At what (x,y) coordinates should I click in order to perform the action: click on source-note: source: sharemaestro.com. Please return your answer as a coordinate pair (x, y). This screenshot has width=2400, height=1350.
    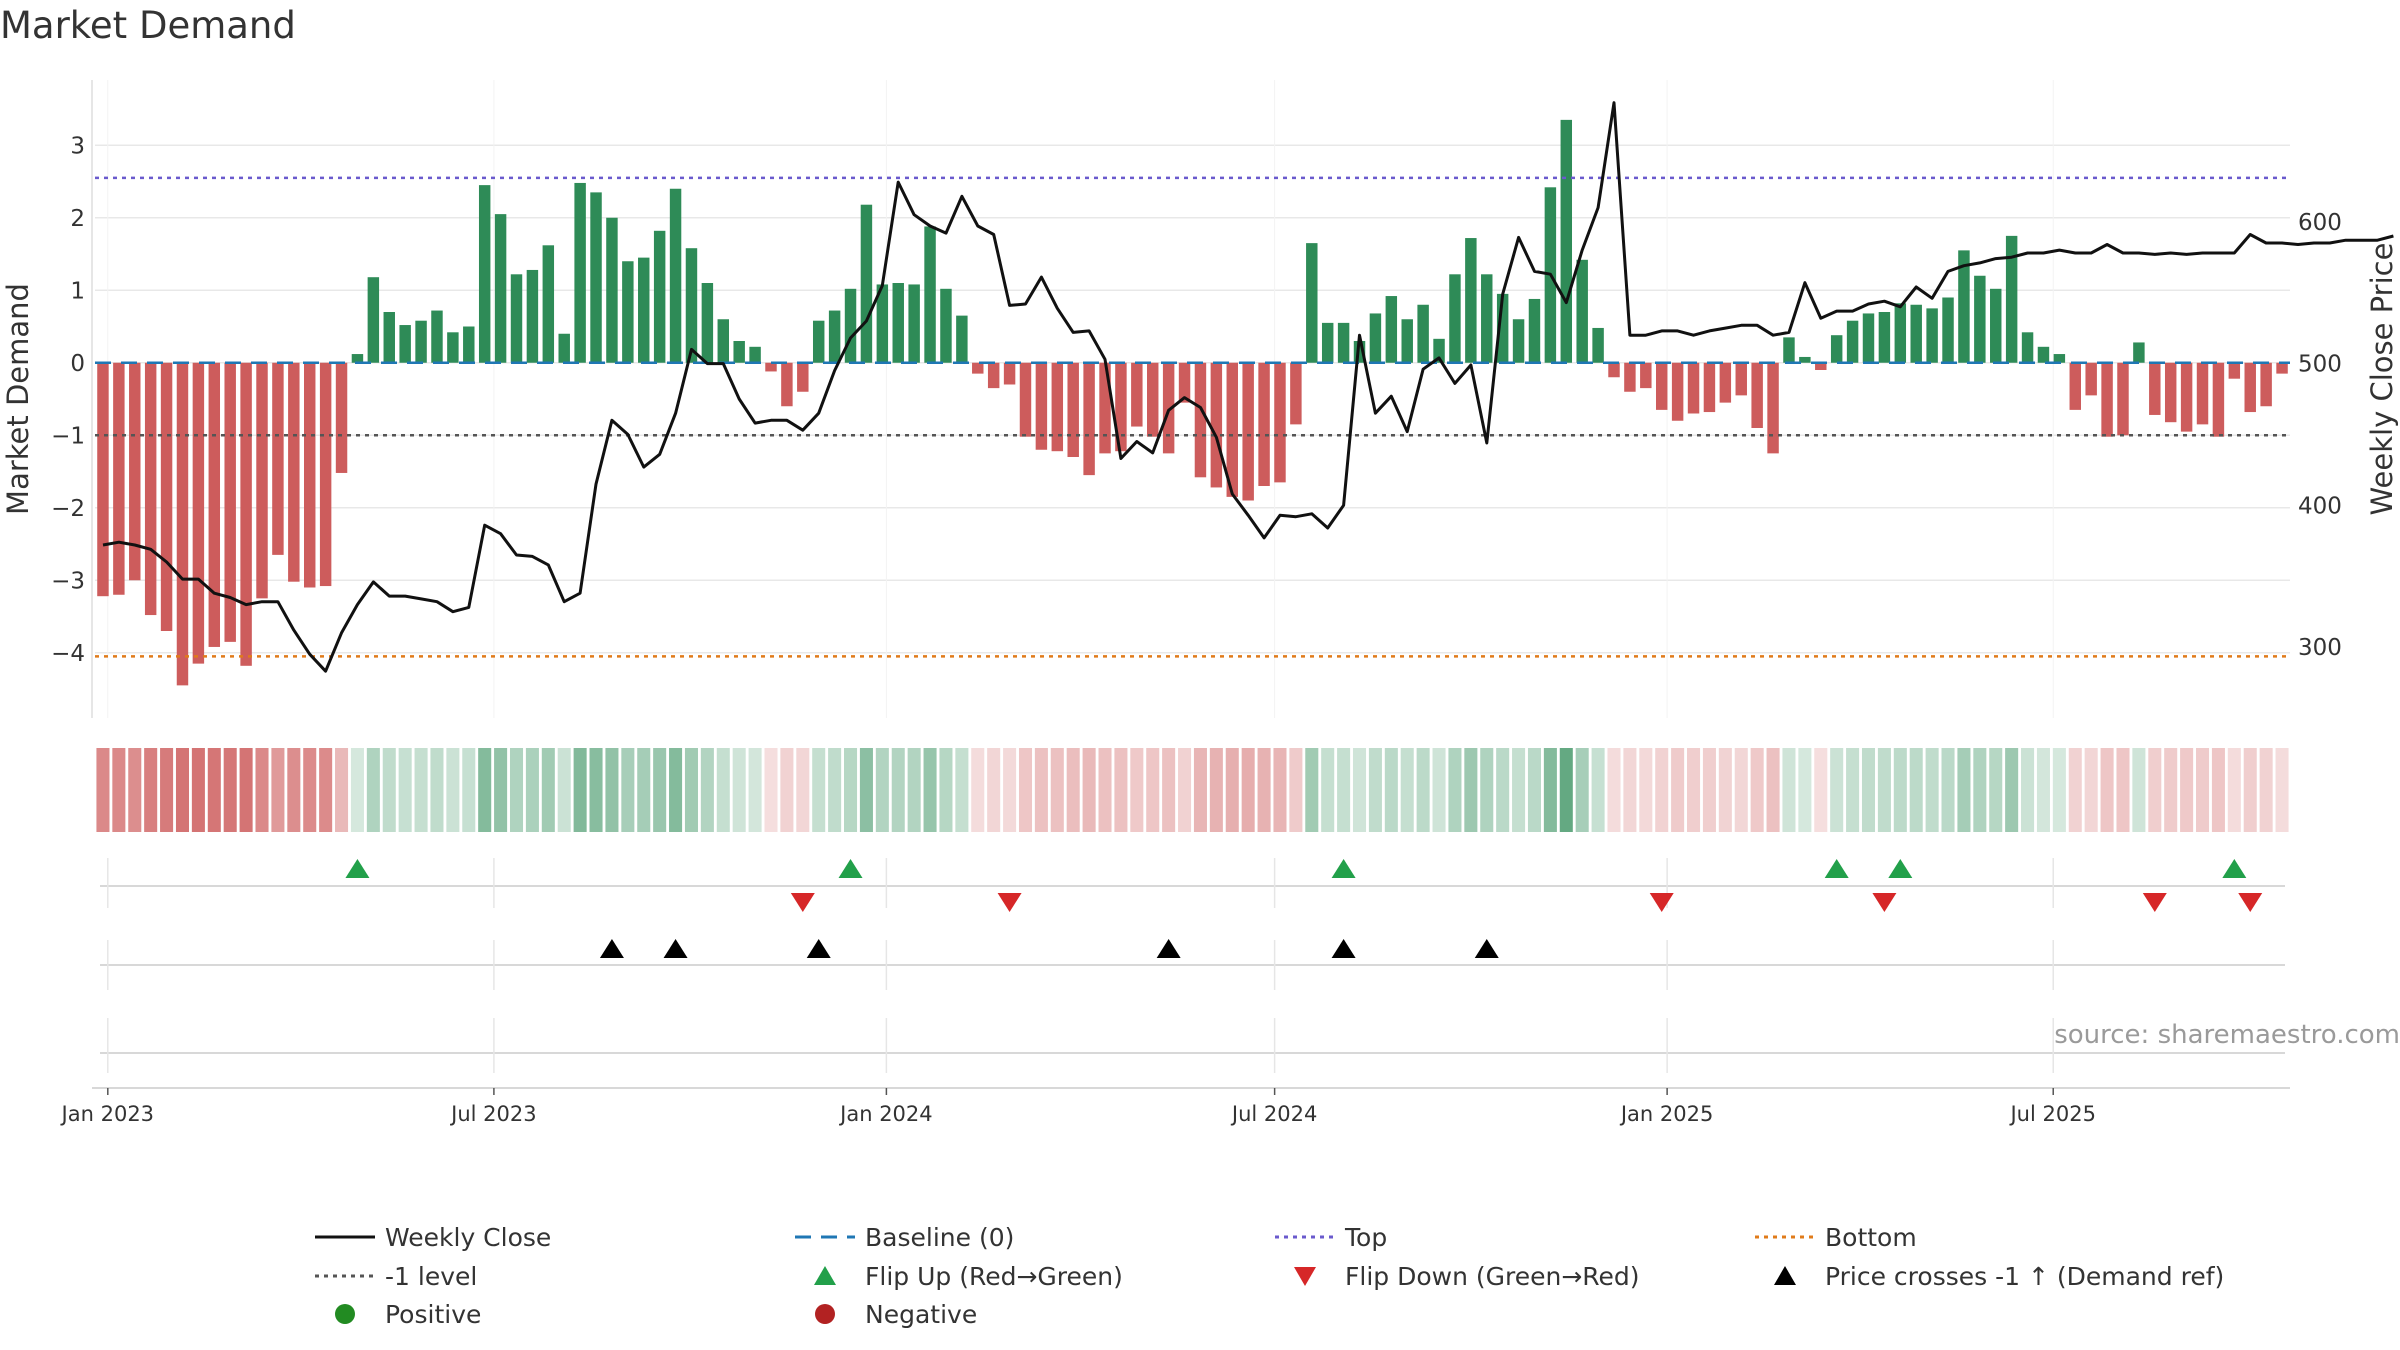
    Looking at the image, I should click on (2227, 1035).